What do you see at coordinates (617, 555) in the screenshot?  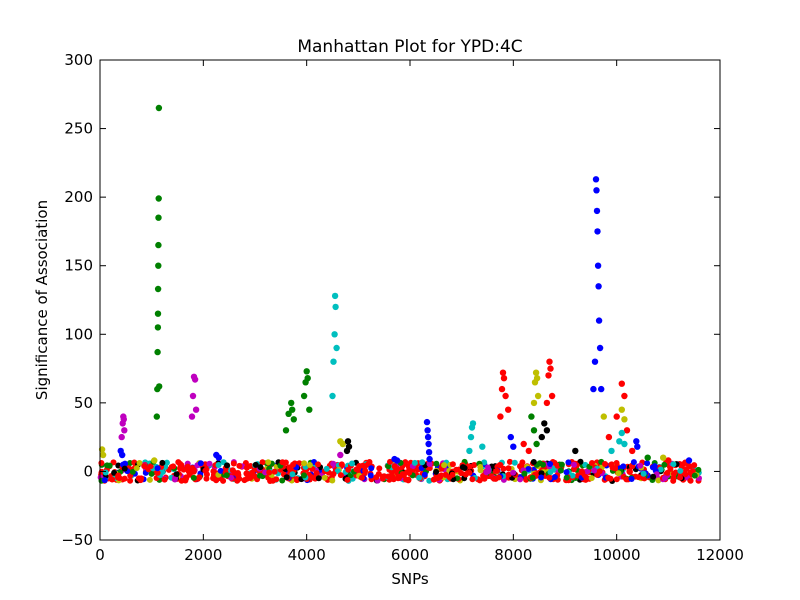 I see `x-tick-label: 10000` at bounding box center [617, 555].